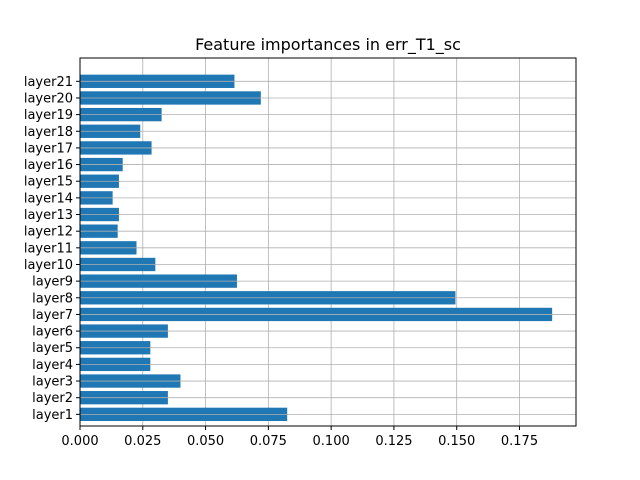 This screenshot has height=480, width=640. I want to click on x-tick-label-4: 0.100, so click(331, 441).